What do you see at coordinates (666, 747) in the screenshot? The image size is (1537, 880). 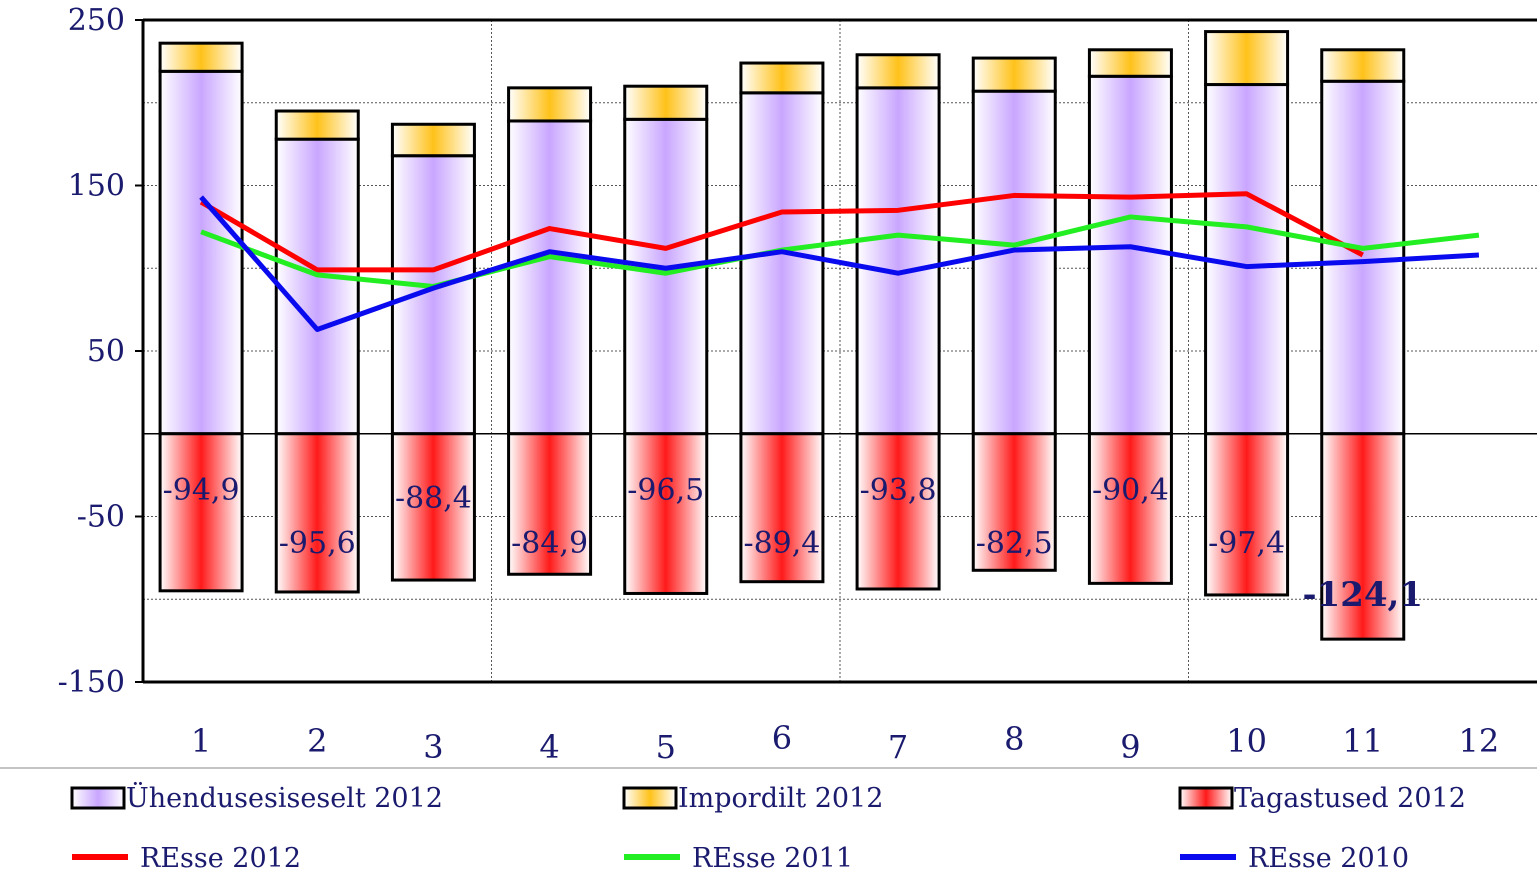 I see `x-tick-label: 5` at bounding box center [666, 747].